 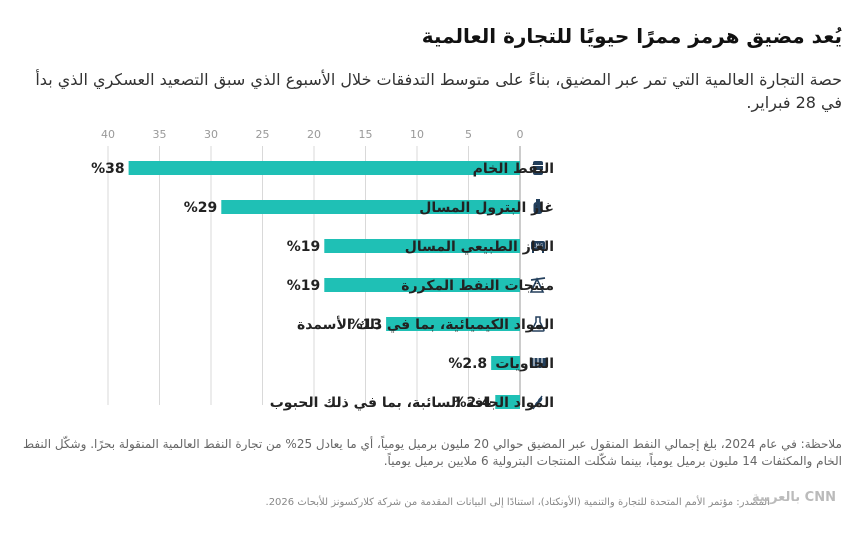 I want to click on category-label: الحاويات, so click(x=524, y=364).